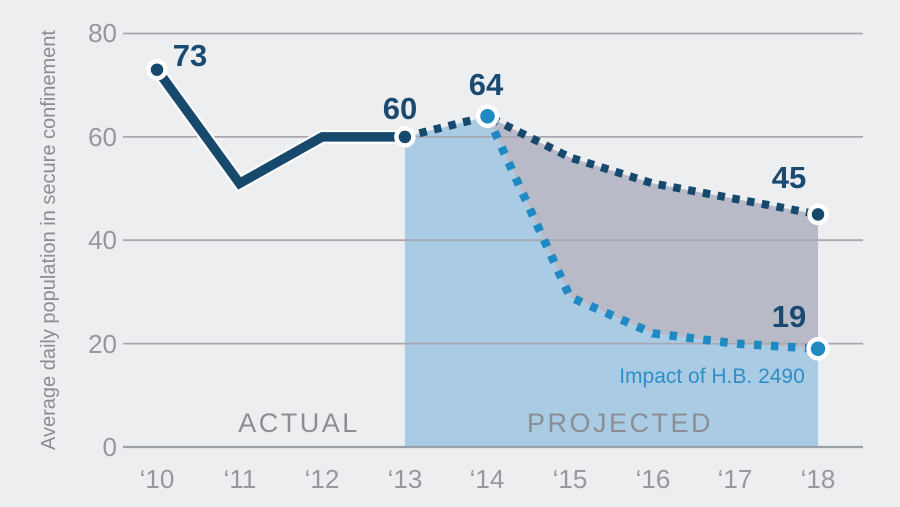 This screenshot has width=900, height=507. What do you see at coordinates (712, 376) in the screenshot?
I see `impact-annotation: Impact of H.B. 2490` at bounding box center [712, 376].